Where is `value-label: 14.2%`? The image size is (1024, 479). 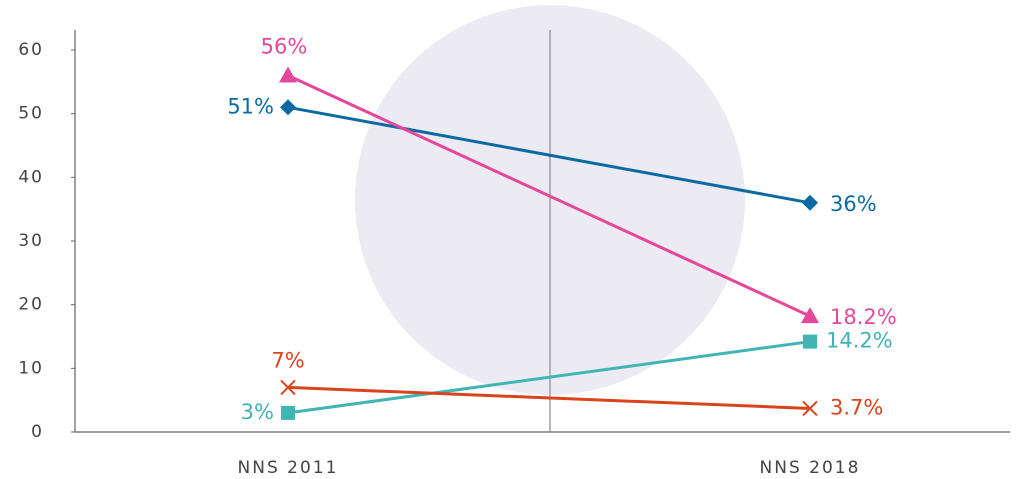 value-label: 14.2% is located at coordinates (859, 341).